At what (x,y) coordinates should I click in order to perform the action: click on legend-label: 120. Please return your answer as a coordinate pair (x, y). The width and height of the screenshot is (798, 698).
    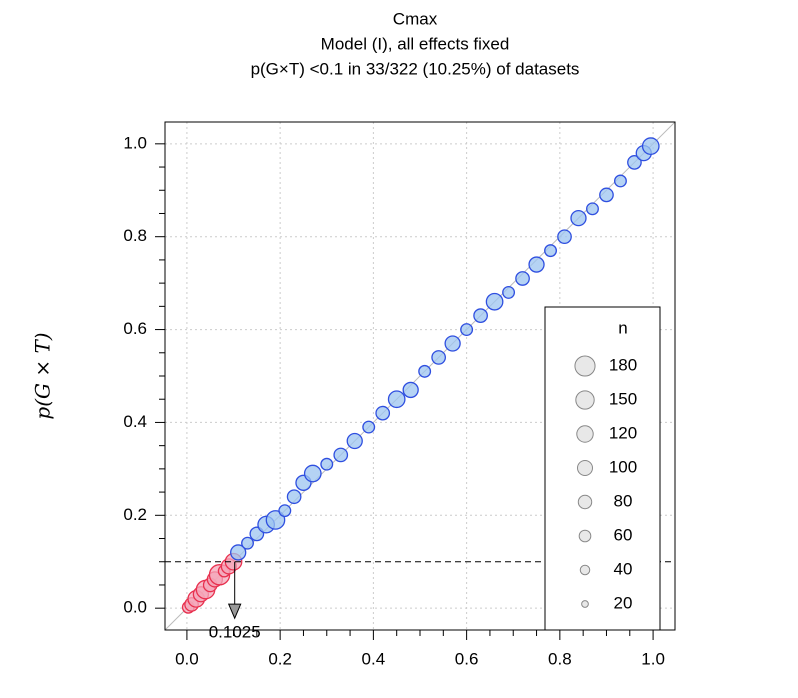
    Looking at the image, I should click on (623, 432).